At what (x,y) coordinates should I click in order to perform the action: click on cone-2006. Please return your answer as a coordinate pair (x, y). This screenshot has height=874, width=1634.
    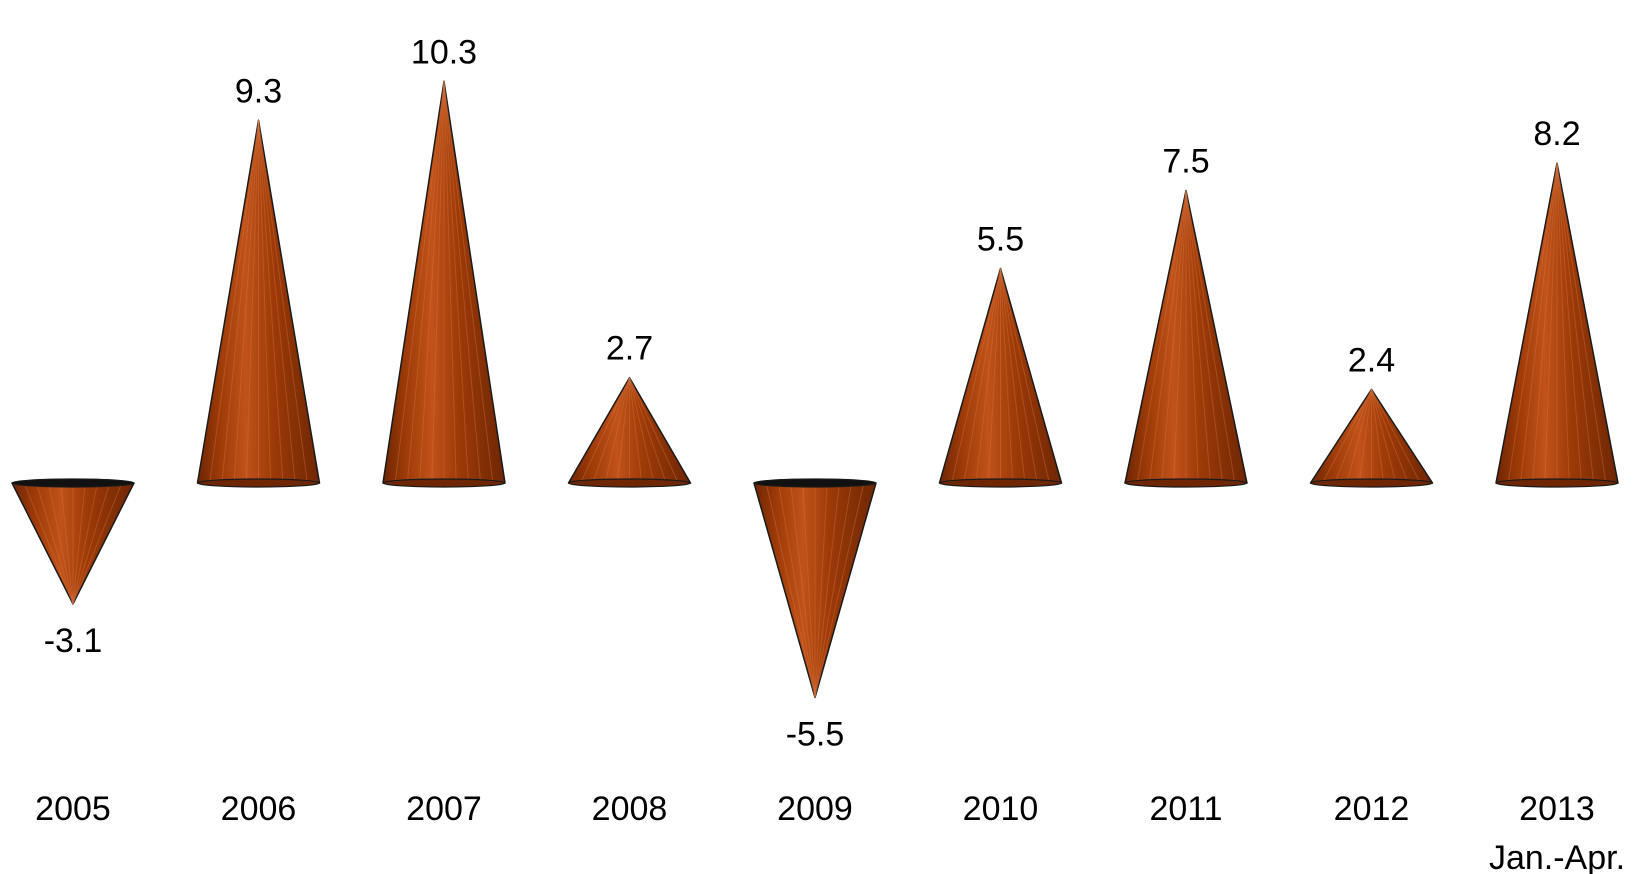
    Looking at the image, I should click on (258, 303).